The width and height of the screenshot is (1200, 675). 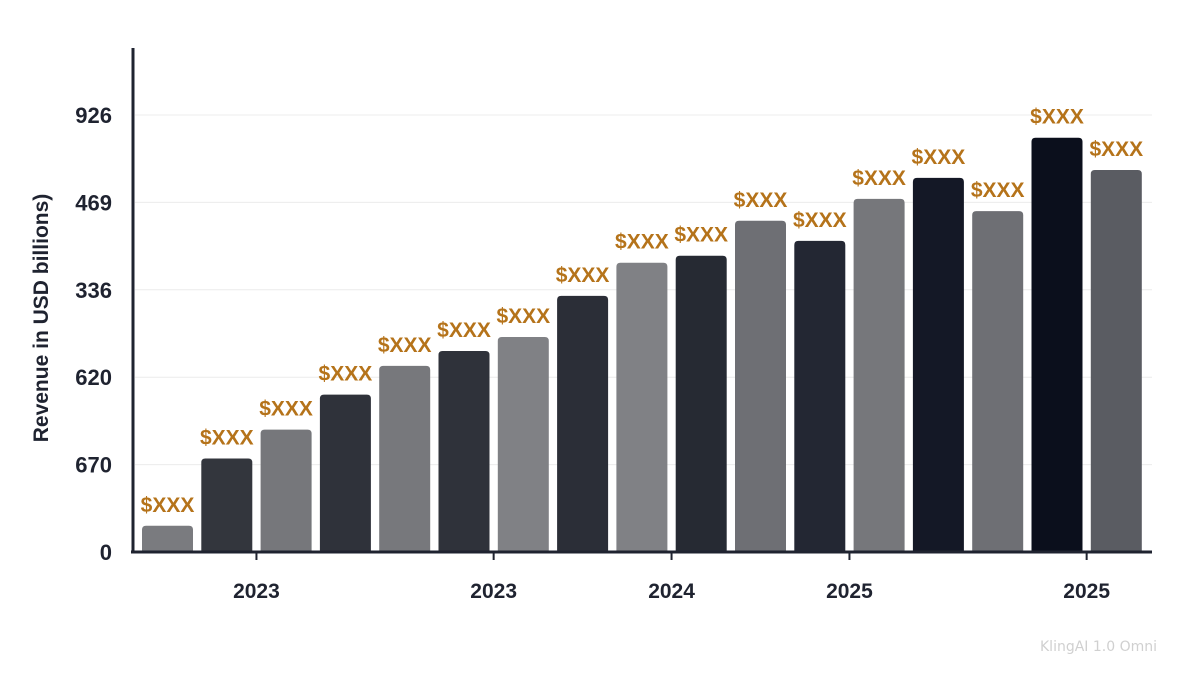 What do you see at coordinates (93, 202) in the screenshot?
I see `y-tick-label: 469` at bounding box center [93, 202].